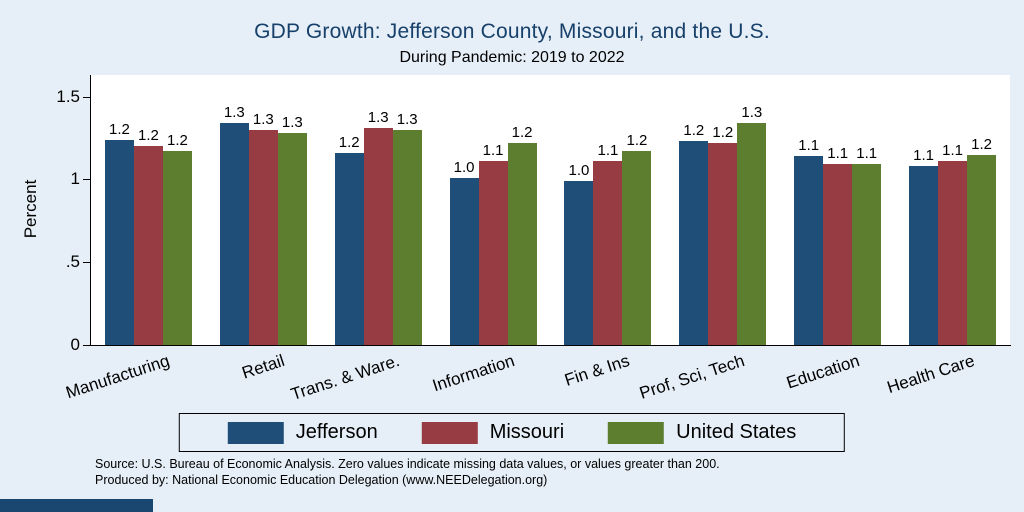  I want to click on bar-group: 1.1 1.1 1.2, so click(952, 210).